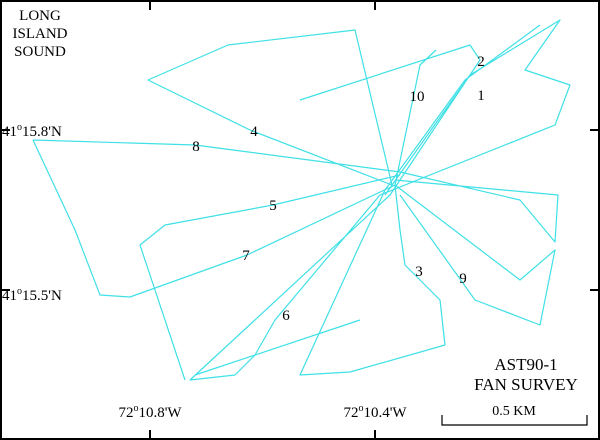 This screenshot has width=600, height=440. Describe the element at coordinates (525, 364) in the screenshot. I see `title-line: AST90-1` at that location.